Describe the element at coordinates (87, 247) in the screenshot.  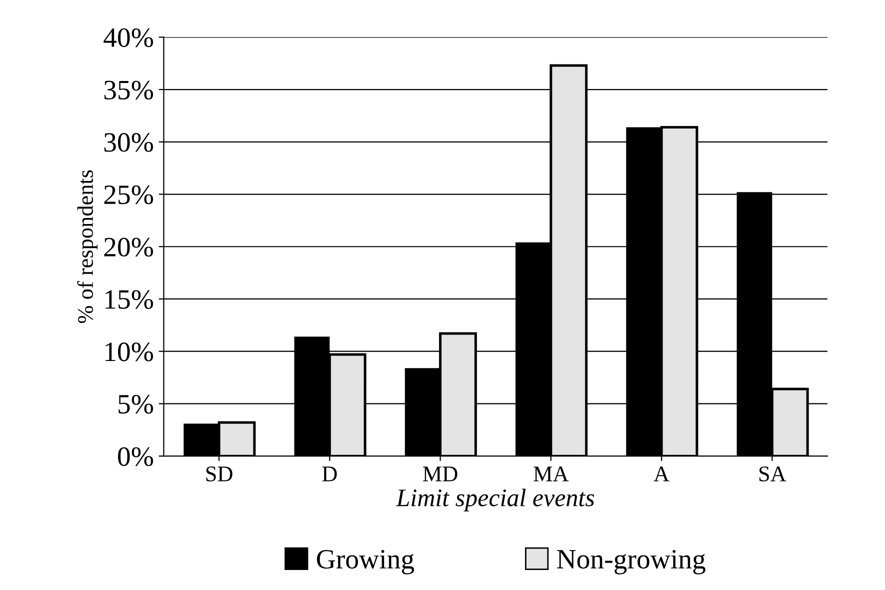
I see `y-axis-title: % of respondents` at that location.